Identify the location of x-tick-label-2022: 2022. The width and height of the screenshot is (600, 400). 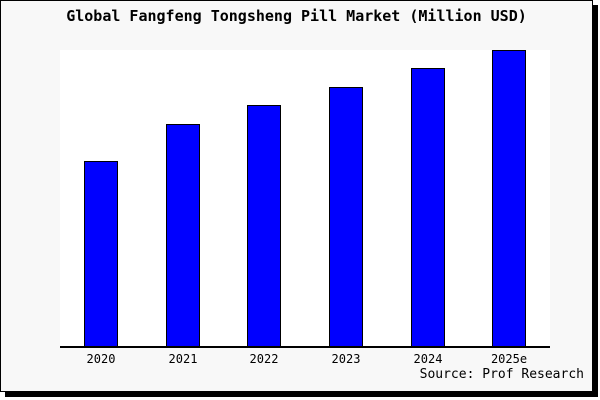
(264, 359).